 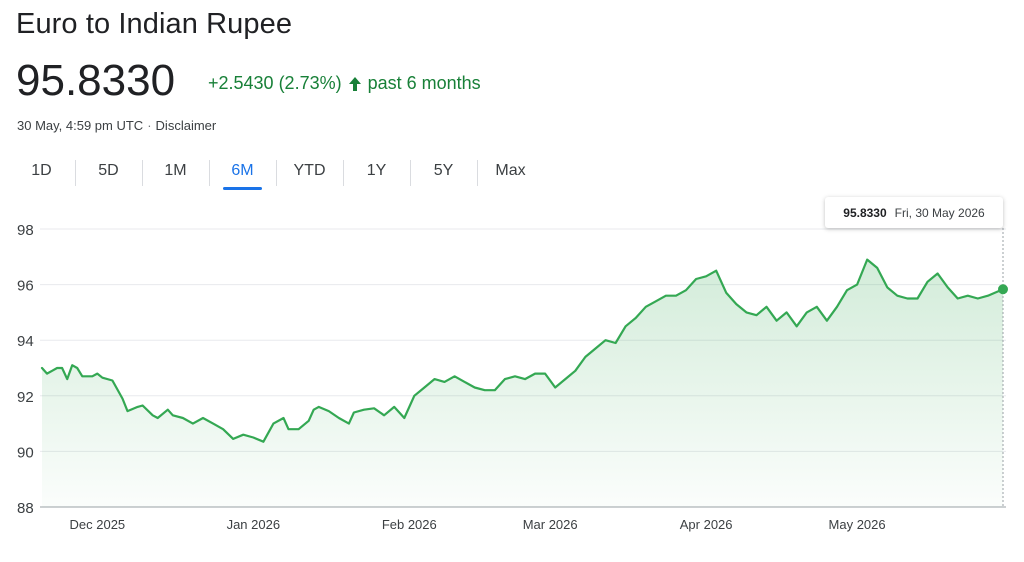 I want to click on arrow-up-icon, so click(x=354, y=83).